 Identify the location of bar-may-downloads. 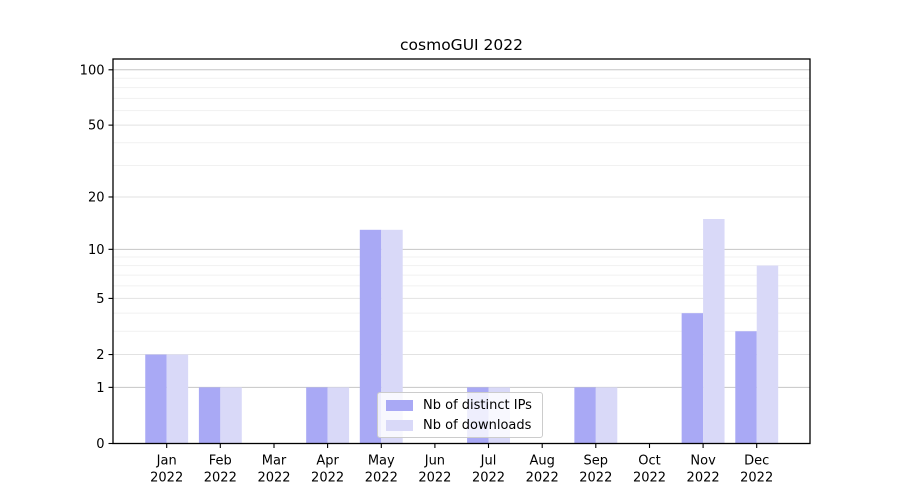
(392, 336).